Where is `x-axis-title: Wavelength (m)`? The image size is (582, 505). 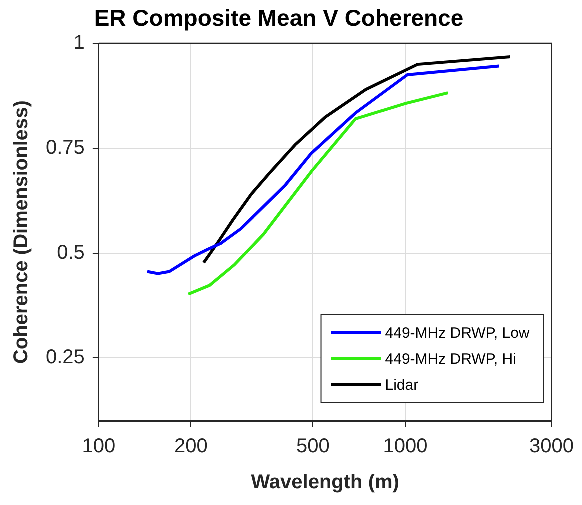
x-axis-title: Wavelength (m) is located at coordinates (325, 483).